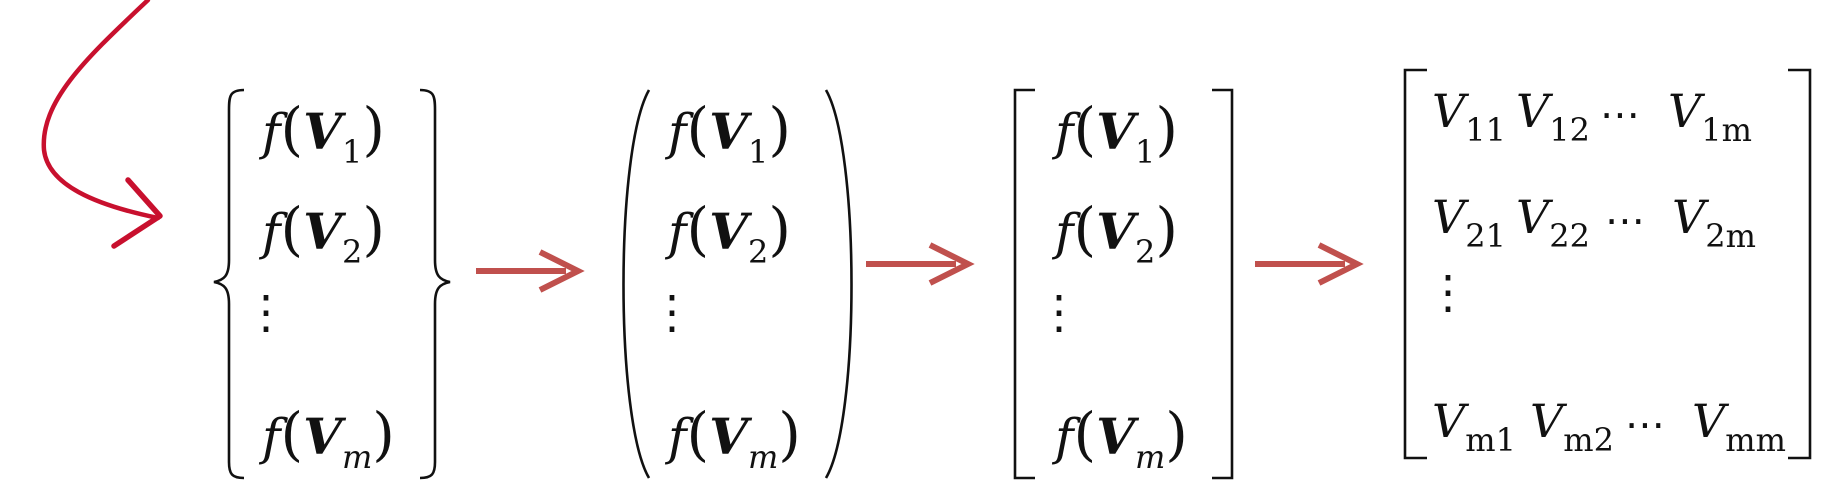 The height and width of the screenshot is (494, 1841). What do you see at coordinates (1572, 426) in the screenshot?
I see `matrix-cell-m-2: Vm2` at bounding box center [1572, 426].